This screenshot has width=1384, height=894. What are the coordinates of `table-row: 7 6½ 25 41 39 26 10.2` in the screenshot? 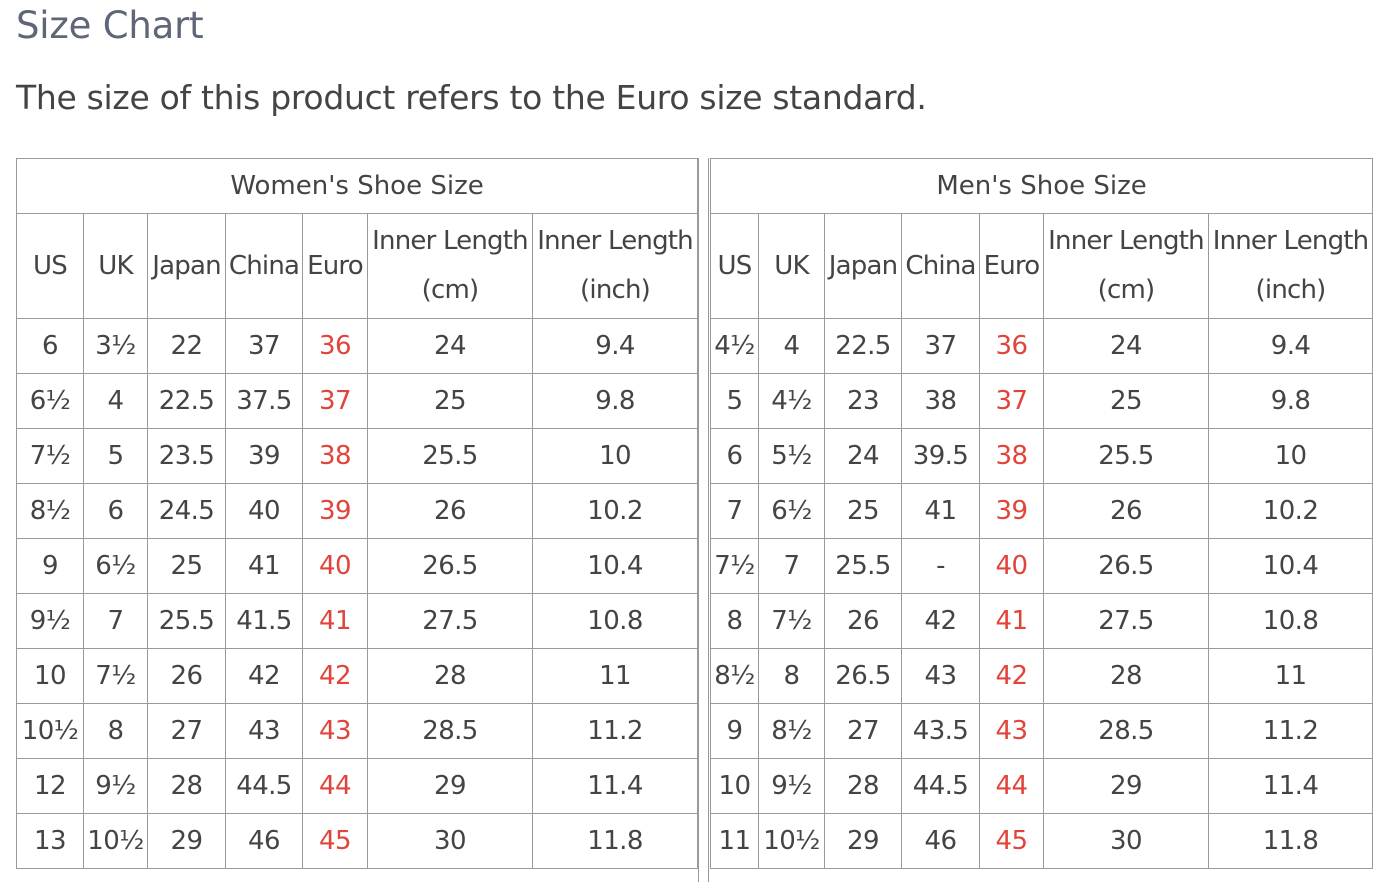 It's located at (1042, 511).